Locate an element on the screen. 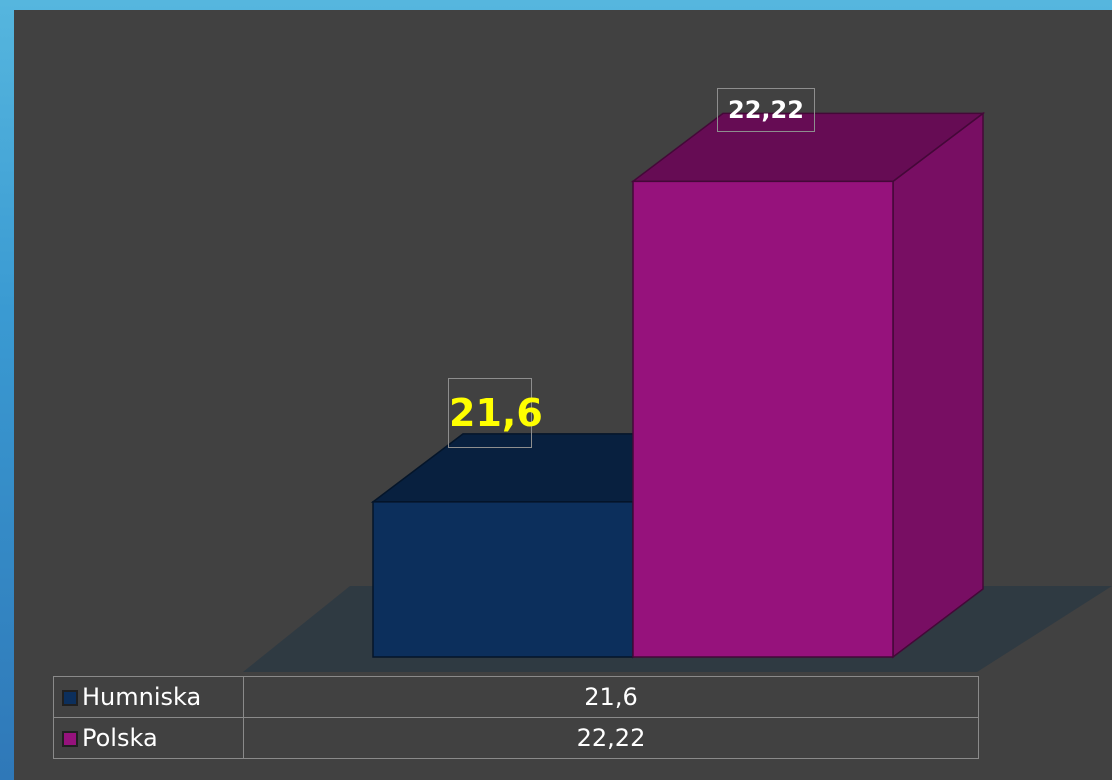  data-label-polska: 22,22 is located at coordinates (766, 110).